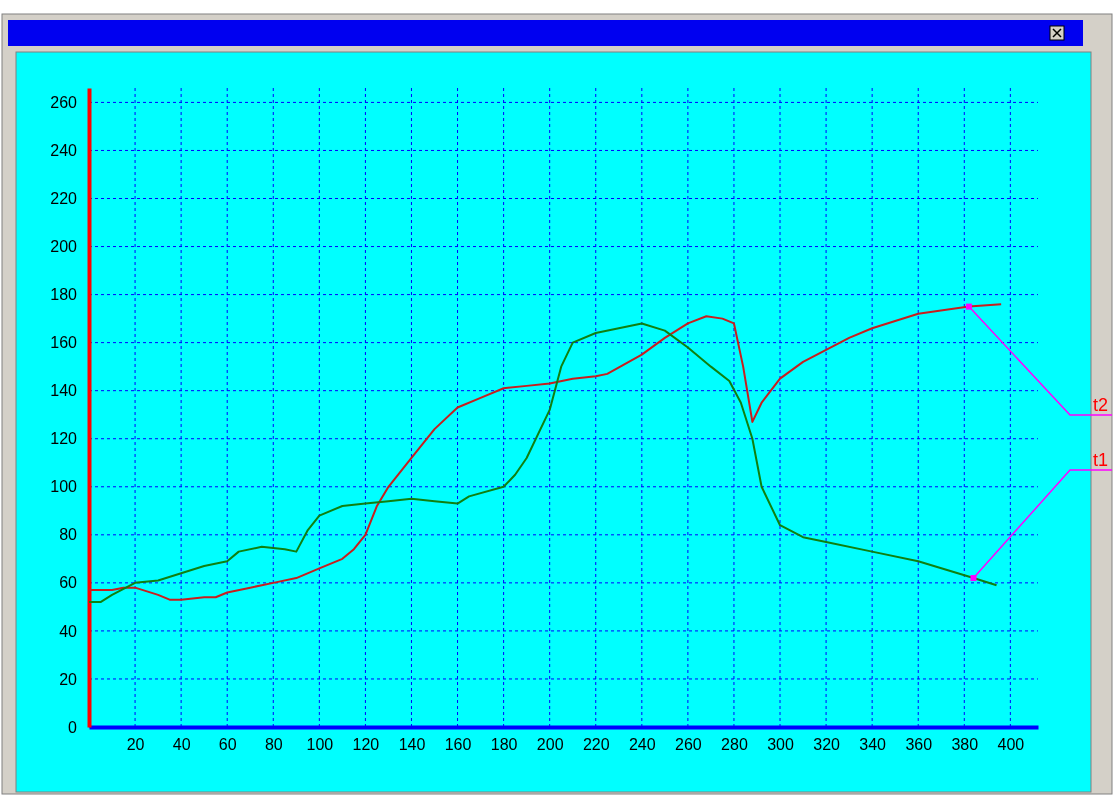 The width and height of the screenshot is (1115, 795). I want to click on x-tick-label: 100, so click(320, 745).